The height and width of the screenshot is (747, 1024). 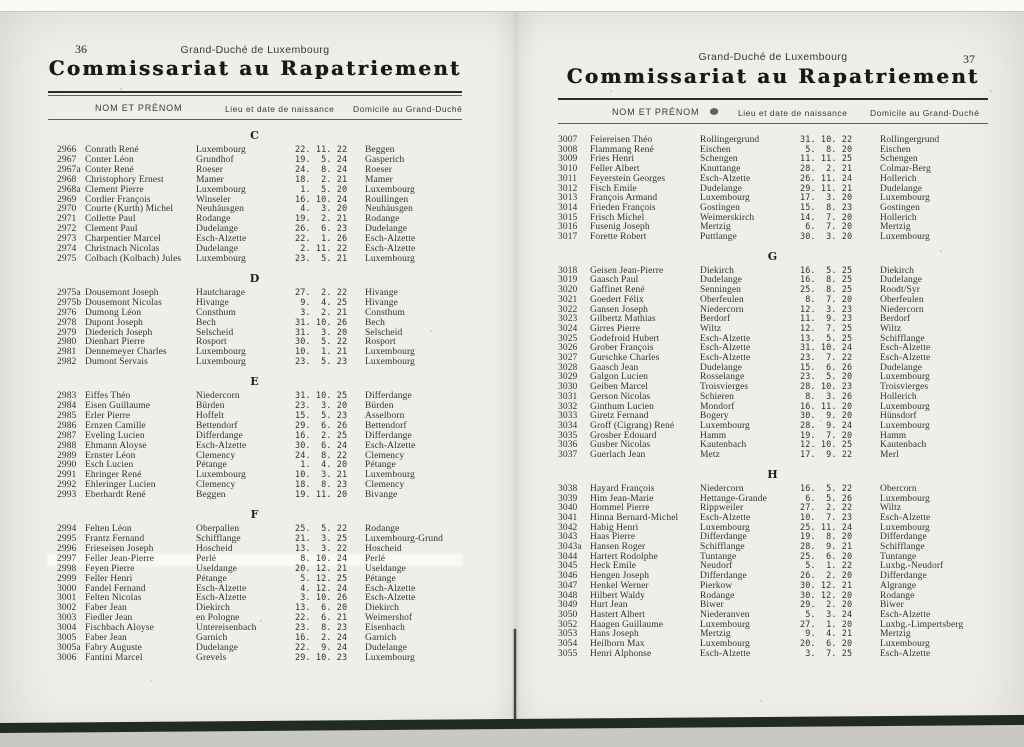 What do you see at coordinates (218, 529) in the screenshot?
I see `row-birthplace: Oberpallen` at bounding box center [218, 529].